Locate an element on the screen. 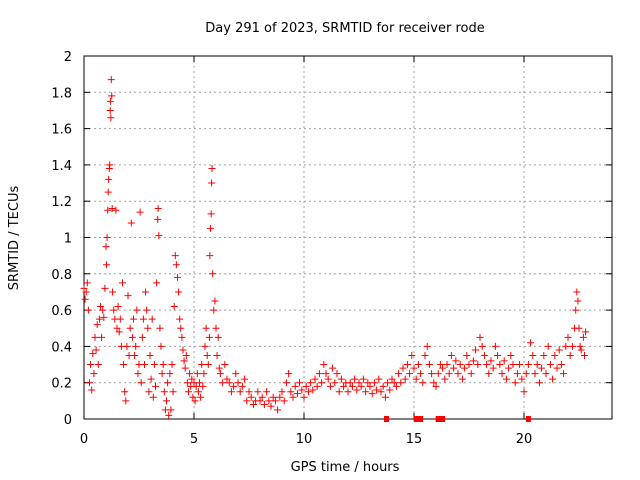  x-tick-label: 0 is located at coordinates (84, 439).